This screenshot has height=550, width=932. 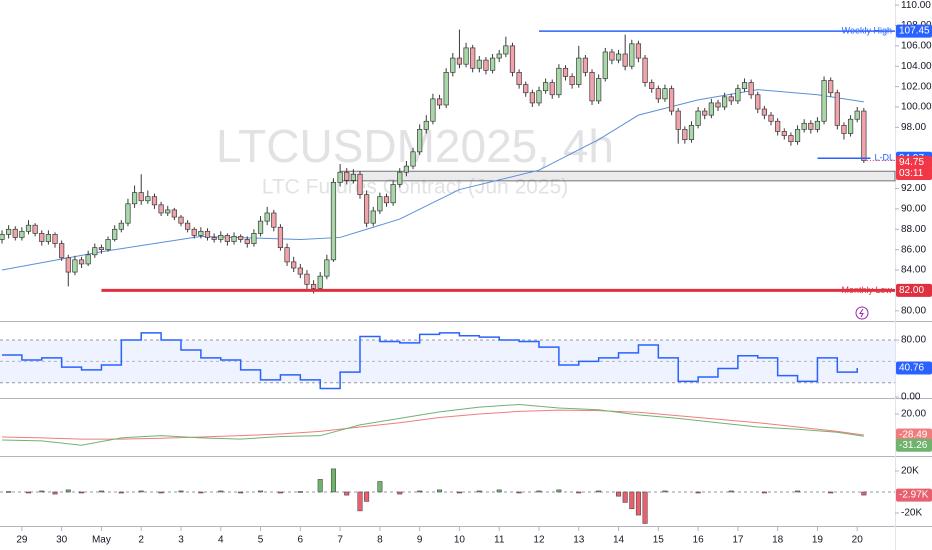 I want to click on x-tick-label: 7, so click(x=340, y=540).